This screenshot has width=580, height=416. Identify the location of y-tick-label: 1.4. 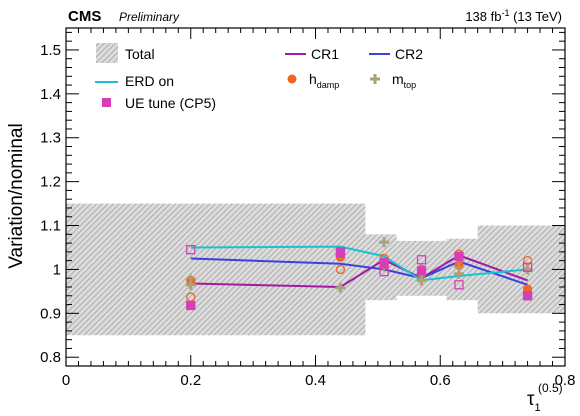
(50, 94).